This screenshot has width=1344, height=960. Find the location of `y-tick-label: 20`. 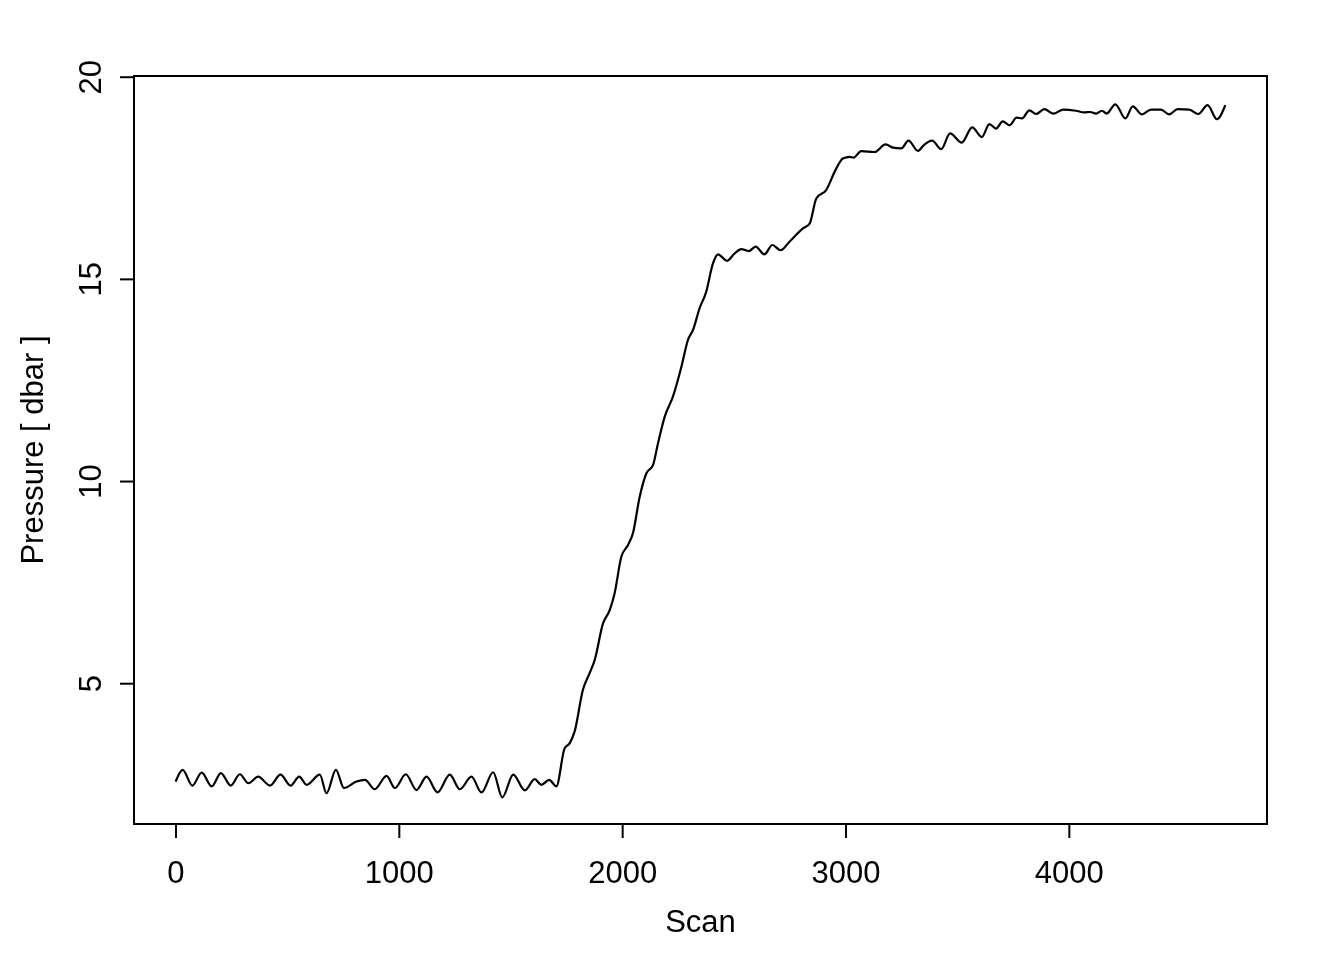

y-tick-label: 20 is located at coordinates (90, 77).